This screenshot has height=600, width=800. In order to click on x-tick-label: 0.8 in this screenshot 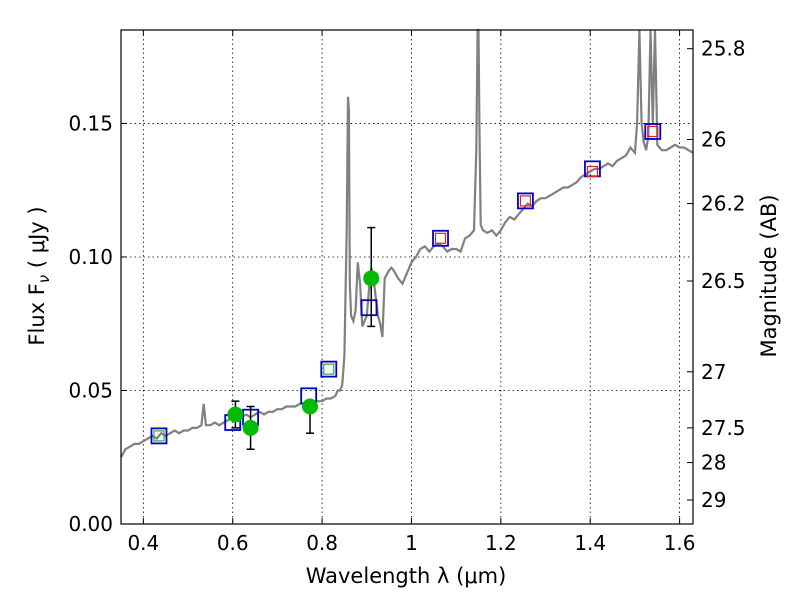, I will do `click(322, 543)`.